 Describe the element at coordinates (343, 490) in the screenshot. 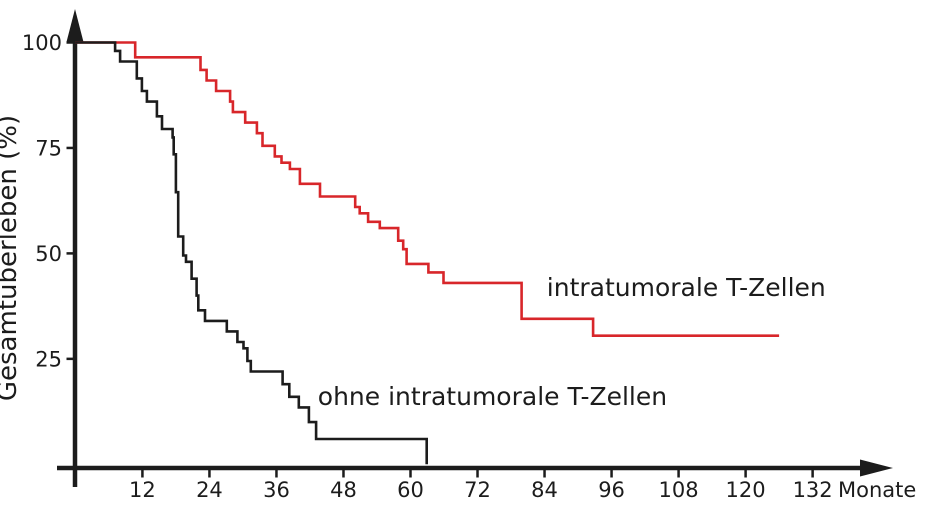

I see `x-tick-label: 48` at that location.